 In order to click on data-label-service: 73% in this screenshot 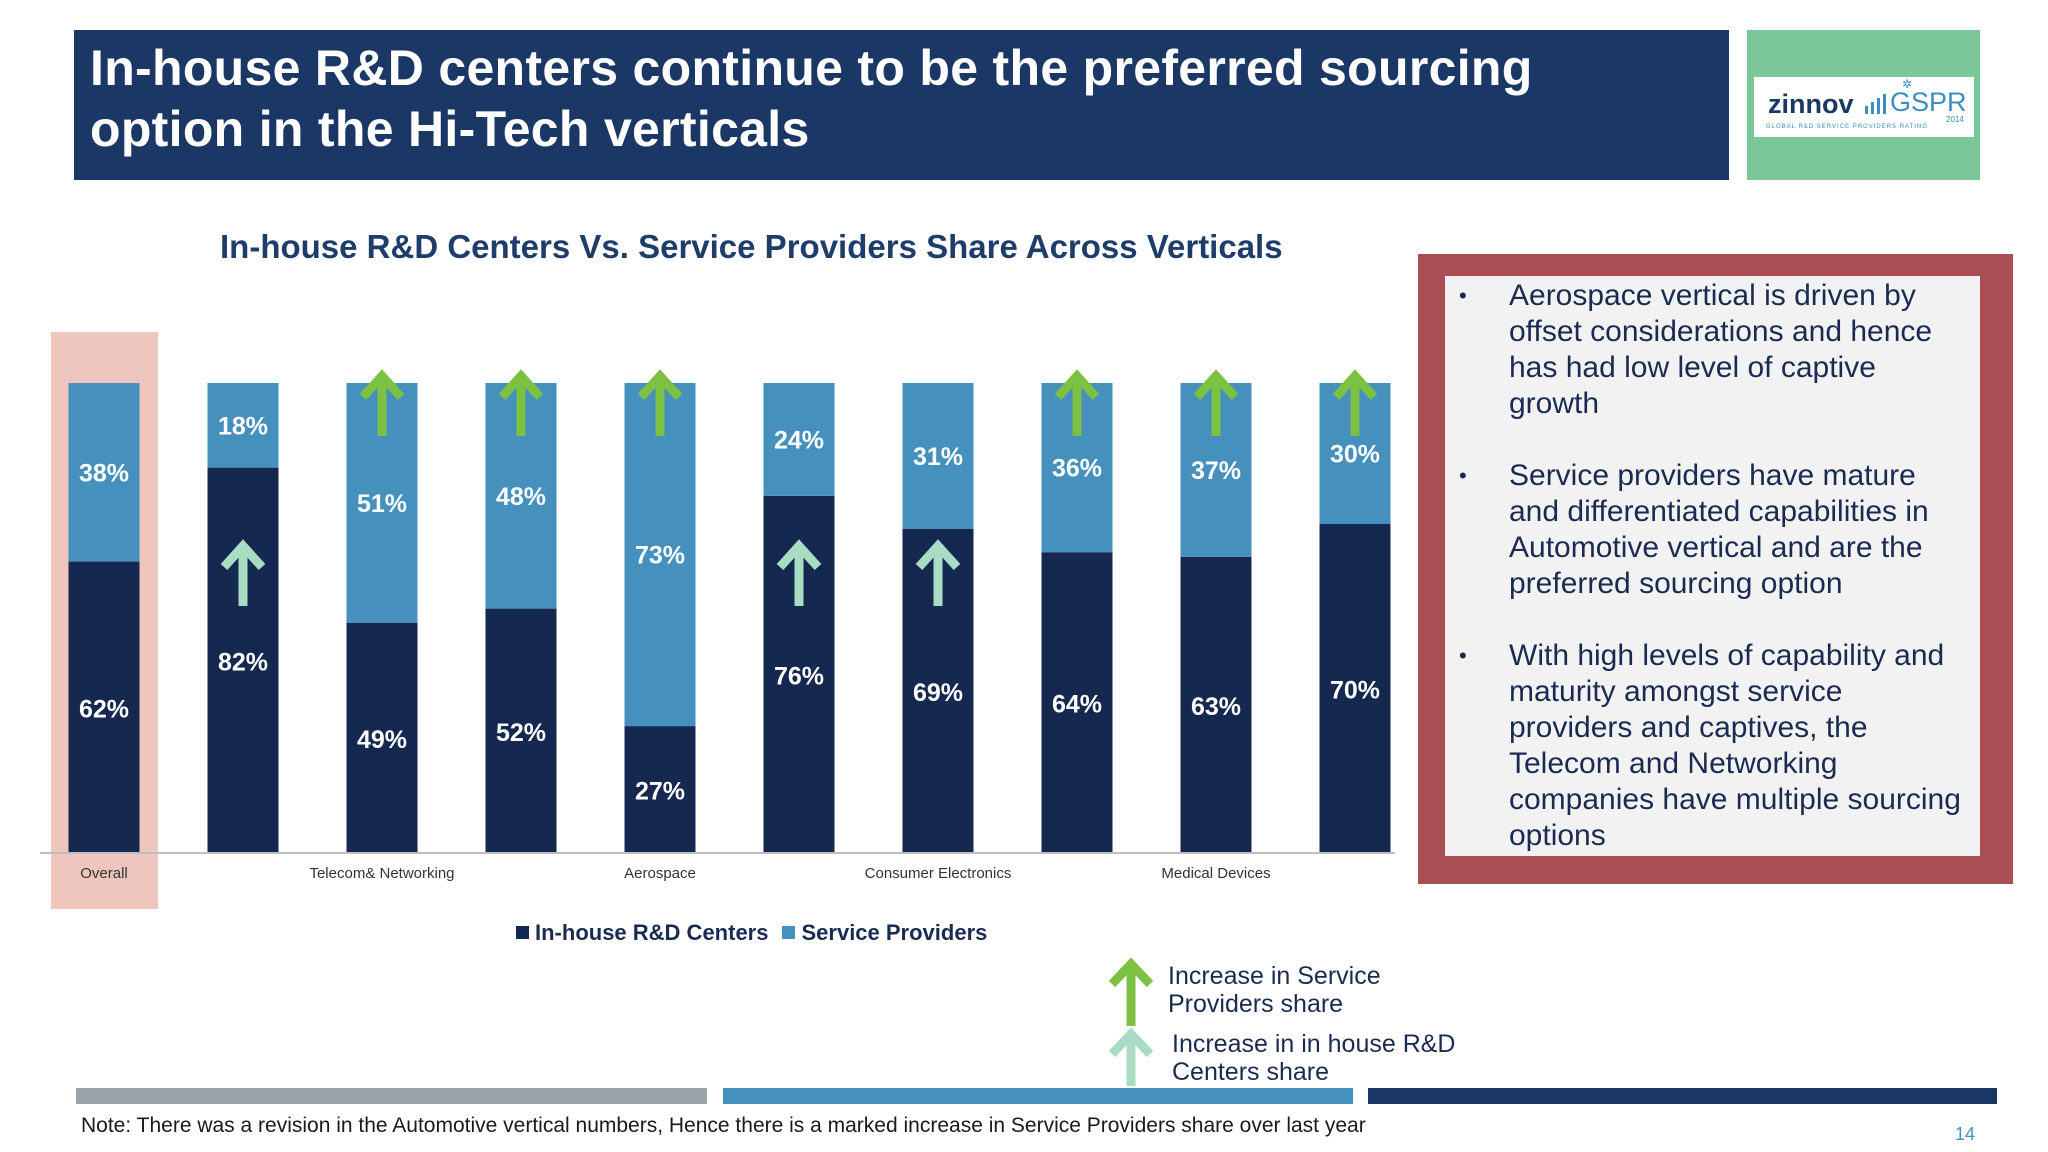, I will do `click(660, 556)`.